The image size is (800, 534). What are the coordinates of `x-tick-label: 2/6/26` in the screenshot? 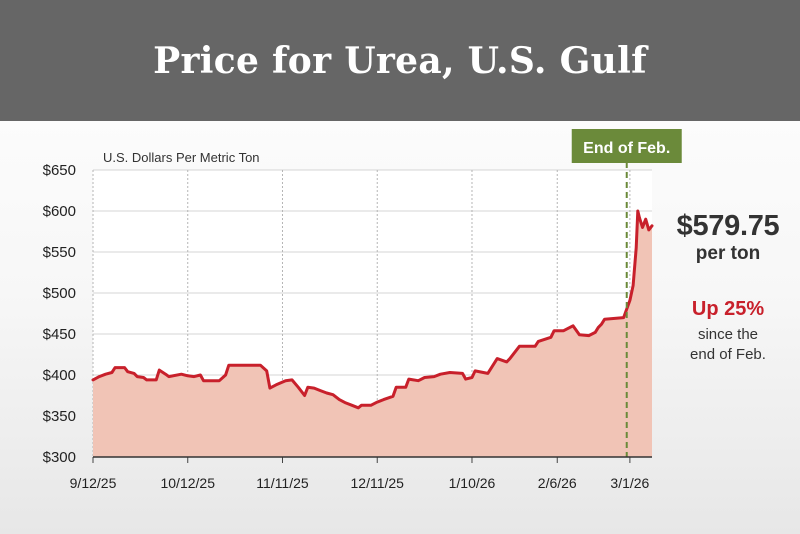 It's located at (557, 483).